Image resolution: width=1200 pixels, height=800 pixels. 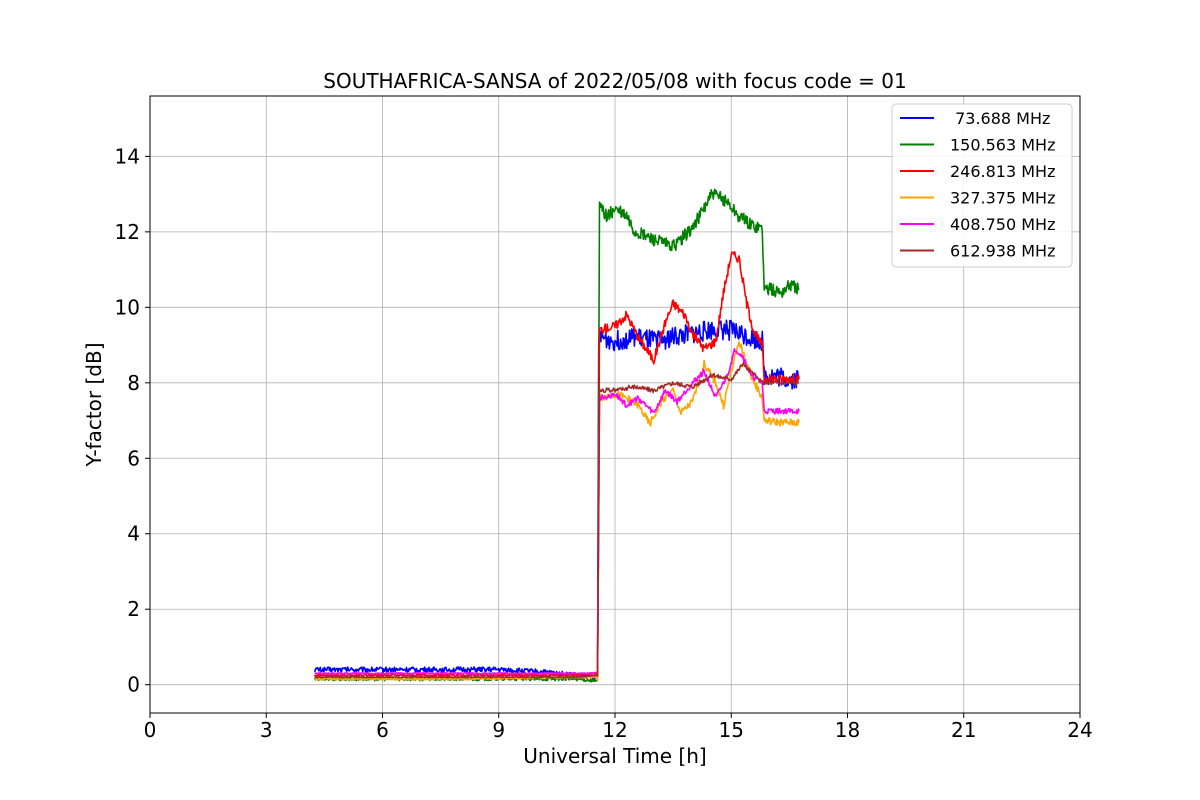 I want to click on legend-label: 150.563 MHz, so click(x=1002, y=145).